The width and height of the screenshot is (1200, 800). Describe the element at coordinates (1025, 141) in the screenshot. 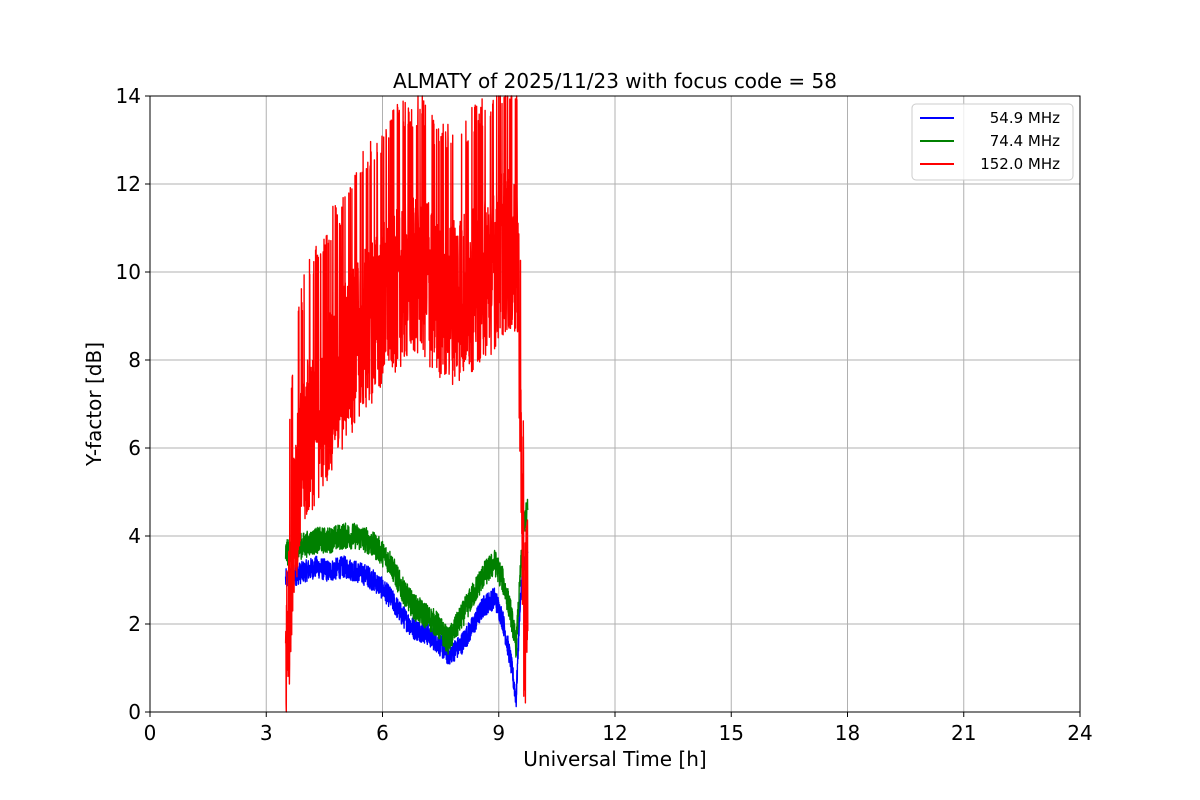

I see `legend-label: 74.4 MHz` at that location.